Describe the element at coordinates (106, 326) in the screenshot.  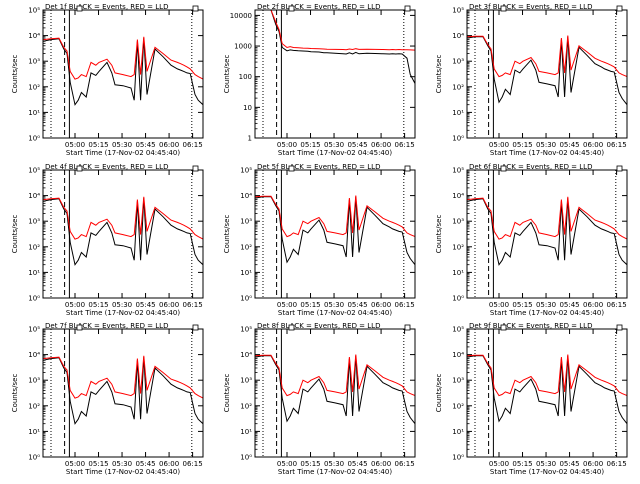
I see `chart-title: Det 7f BLACK = Events, RED = LLD` at that location.